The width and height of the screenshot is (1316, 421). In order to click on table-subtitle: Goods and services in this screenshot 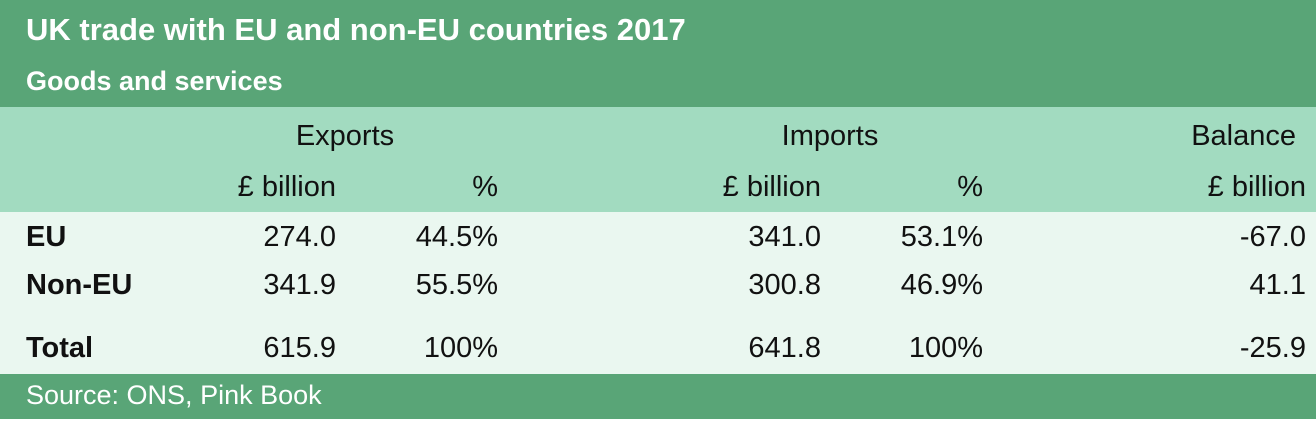, I will do `click(154, 81)`.